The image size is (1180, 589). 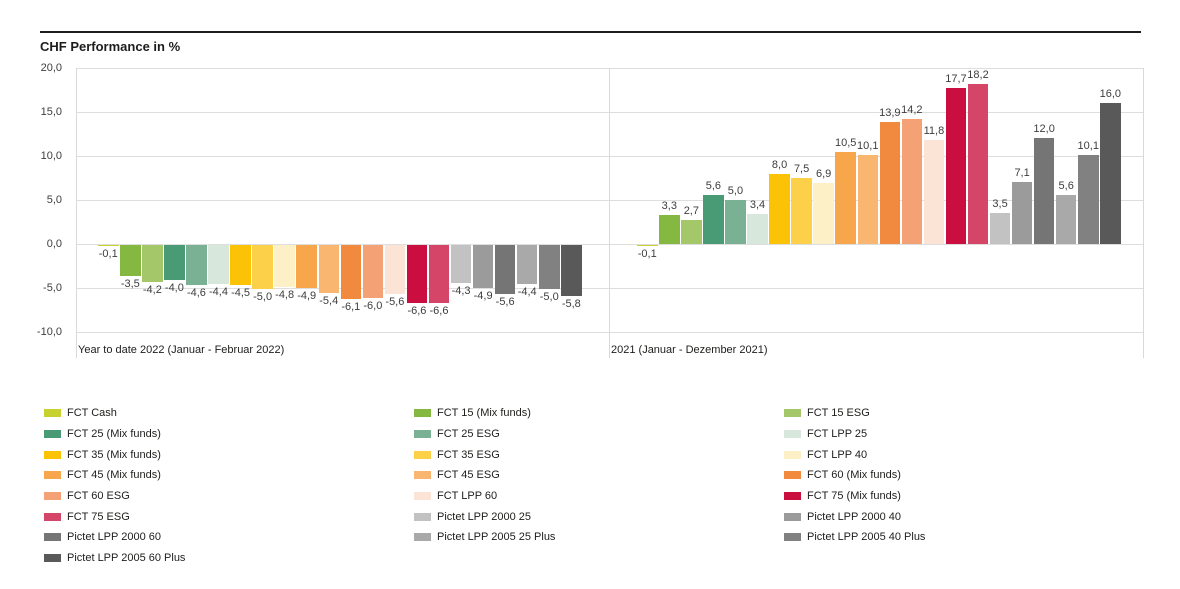 I want to click on chart-title: CHF Performance in %, so click(x=110, y=46).